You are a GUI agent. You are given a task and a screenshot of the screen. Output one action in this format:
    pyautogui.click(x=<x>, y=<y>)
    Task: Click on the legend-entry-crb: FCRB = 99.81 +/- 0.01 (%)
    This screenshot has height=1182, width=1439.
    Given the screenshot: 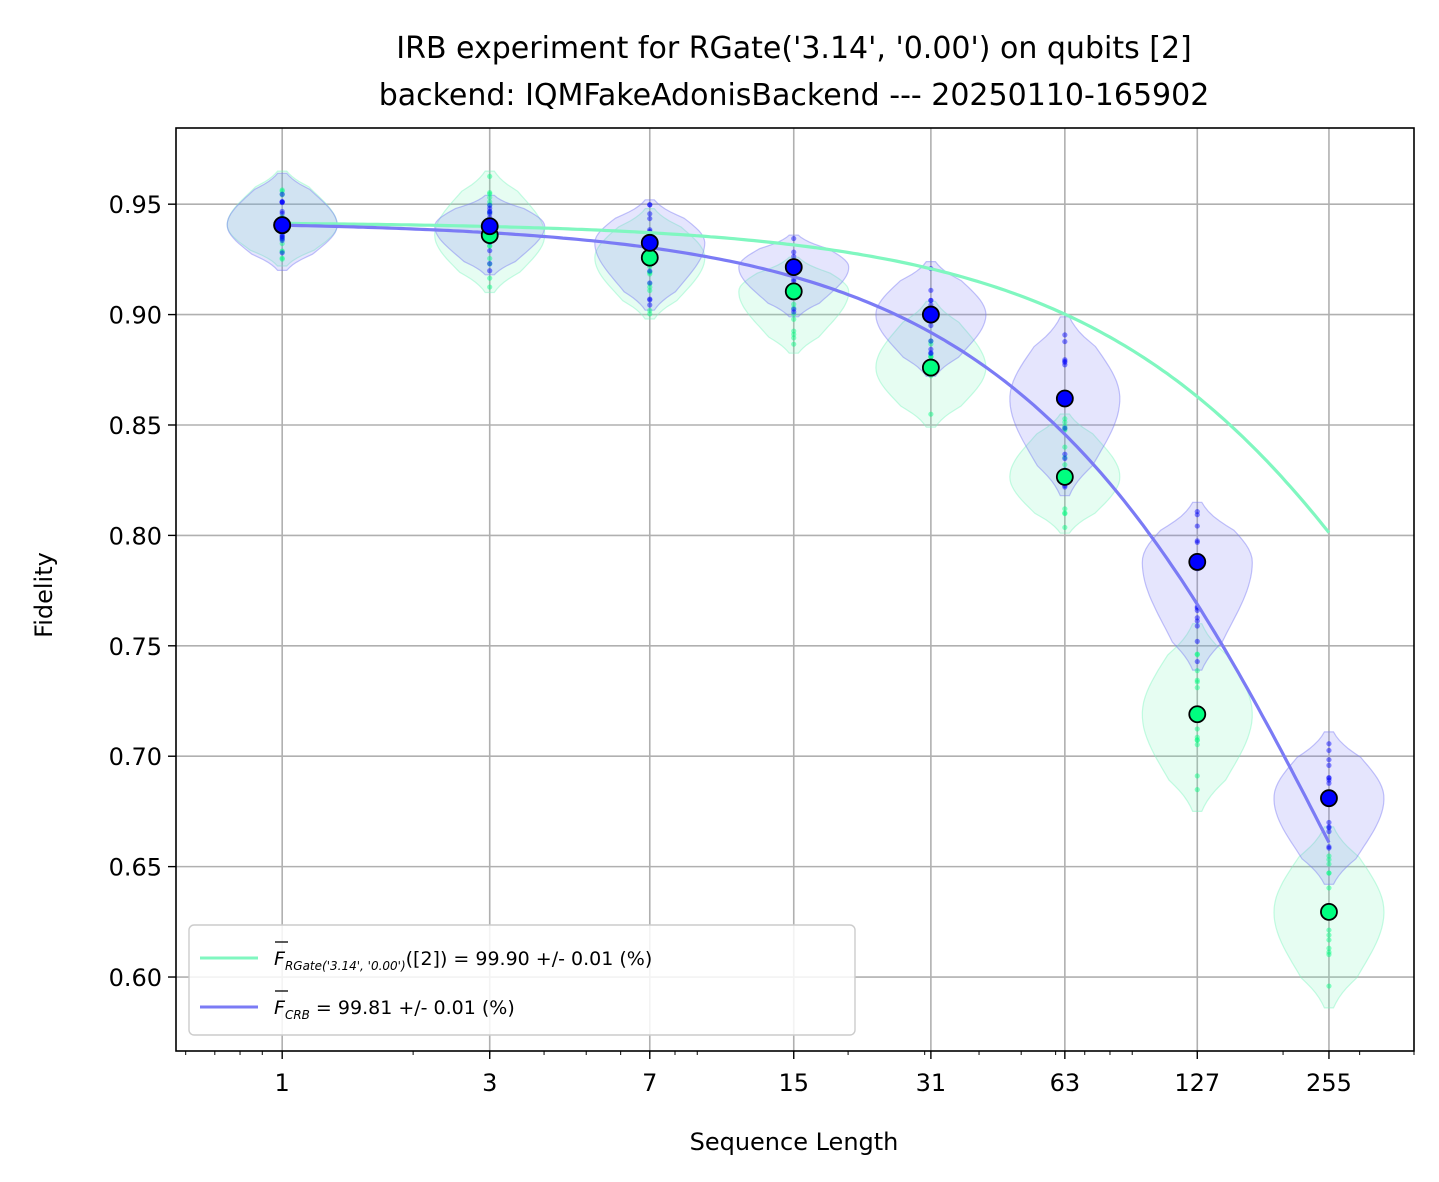 What is the action you would take?
    pyautogui.click(x=394, y=1009)
    